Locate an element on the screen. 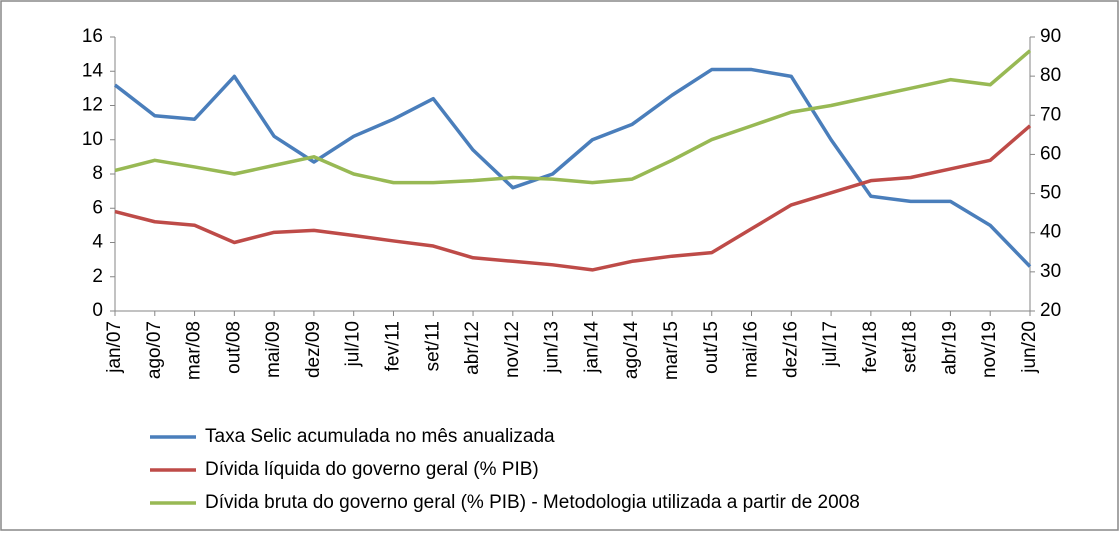 The width and height of the screenshot is (1120, 537). x-tick-label: dez/09 is located at coordinates (313, 349).